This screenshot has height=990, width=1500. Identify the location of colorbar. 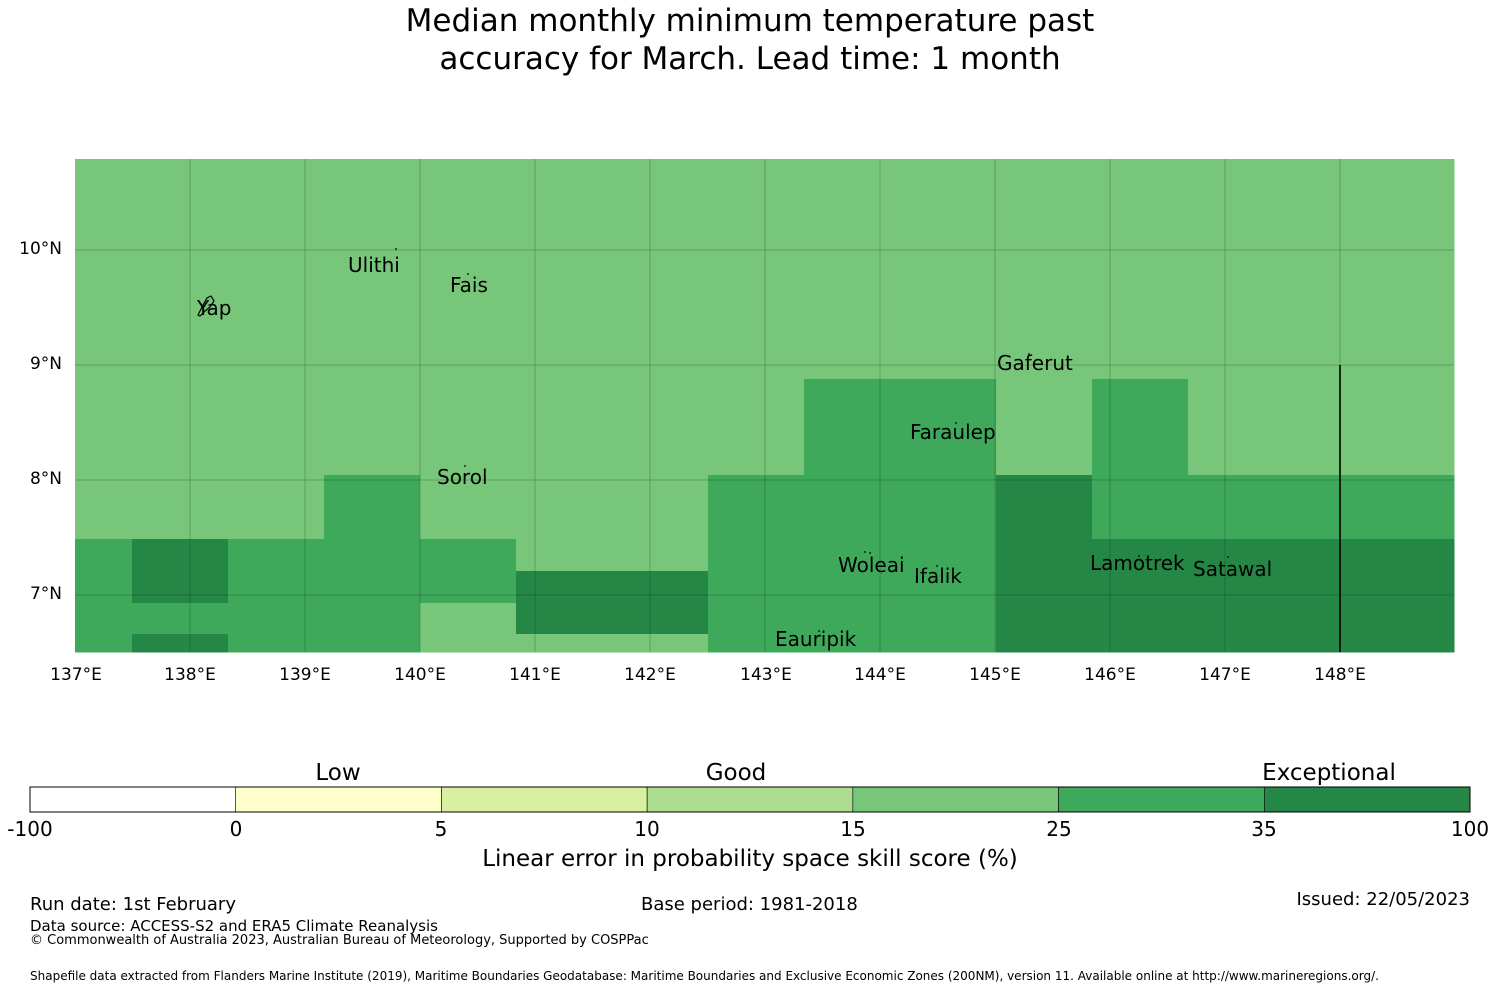
(750, 799).